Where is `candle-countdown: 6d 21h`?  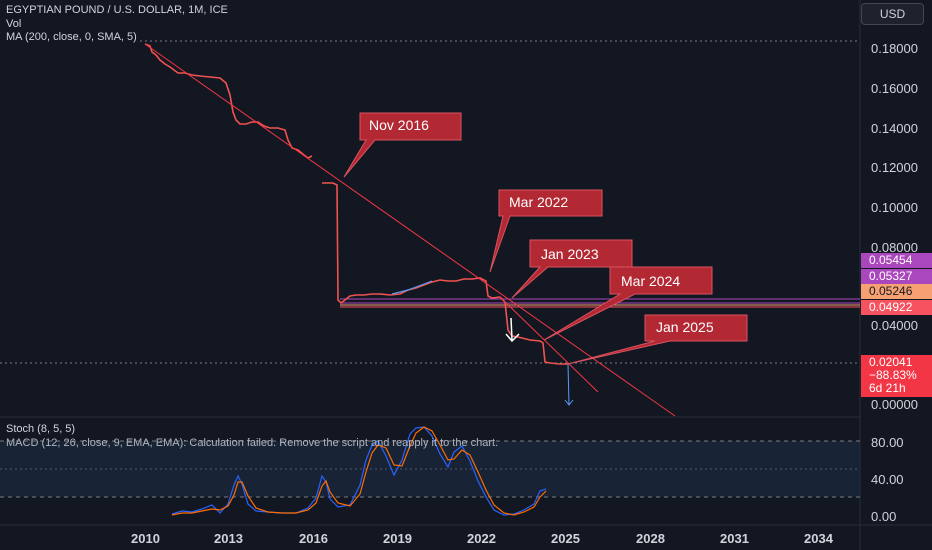 candle-countdown: 6d 21h is located at coordinates (887, 388).